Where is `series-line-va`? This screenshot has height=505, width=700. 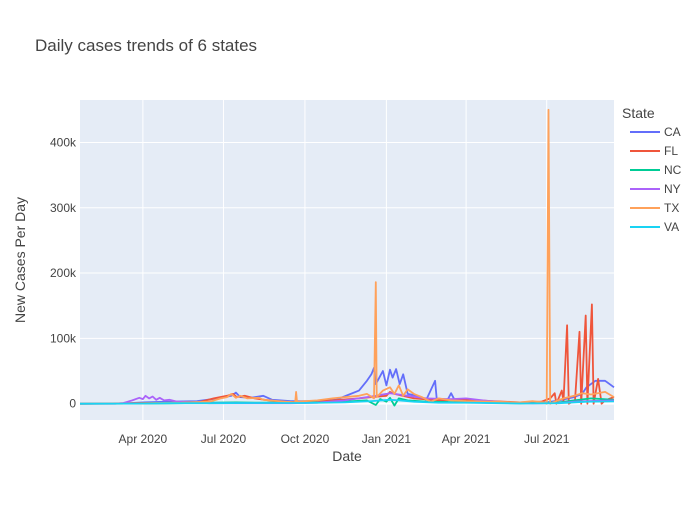
series-line-va is located at coordinates (347, 401).